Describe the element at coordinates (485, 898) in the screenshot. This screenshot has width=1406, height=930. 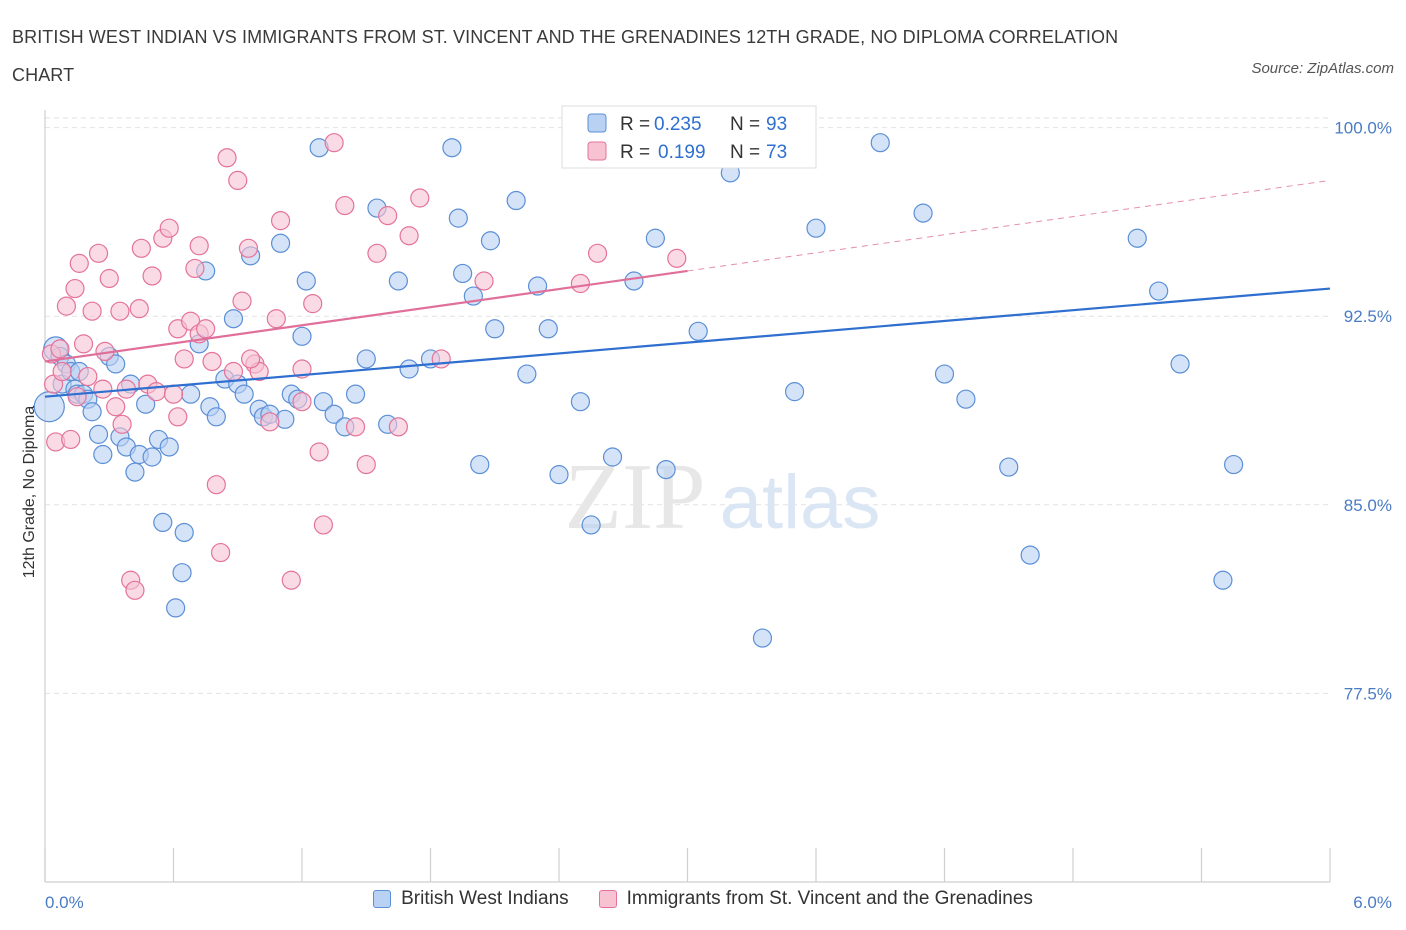
I see `legend-label-british-west-indians: British West Indians` at that location.